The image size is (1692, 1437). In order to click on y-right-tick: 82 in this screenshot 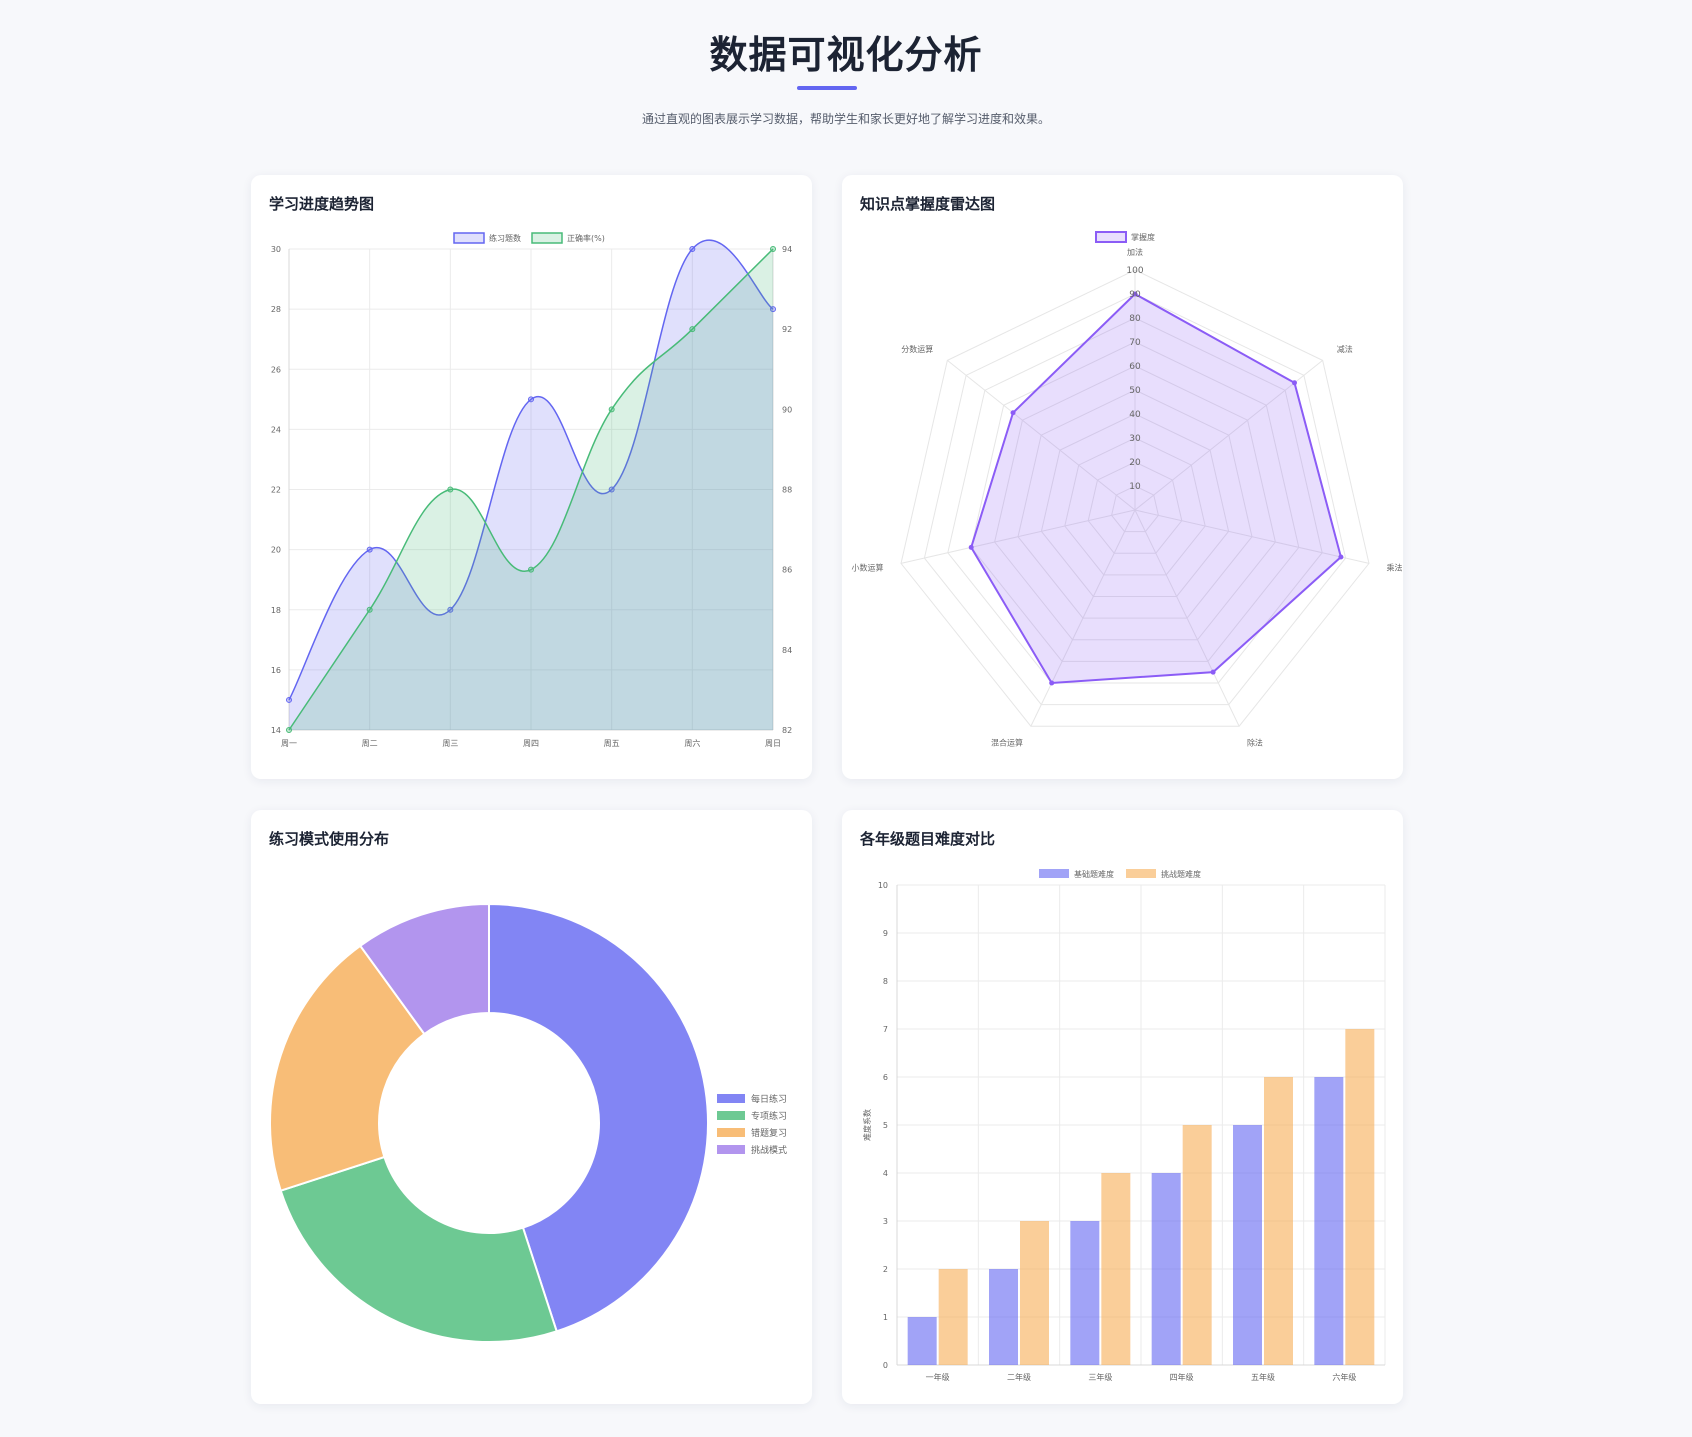, I will do `click(787, 730)`.